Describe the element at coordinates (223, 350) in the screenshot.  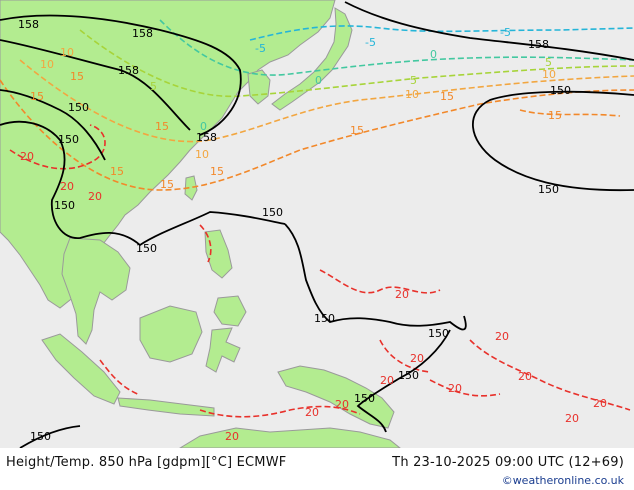
I see `land-sulawesi` at that location.